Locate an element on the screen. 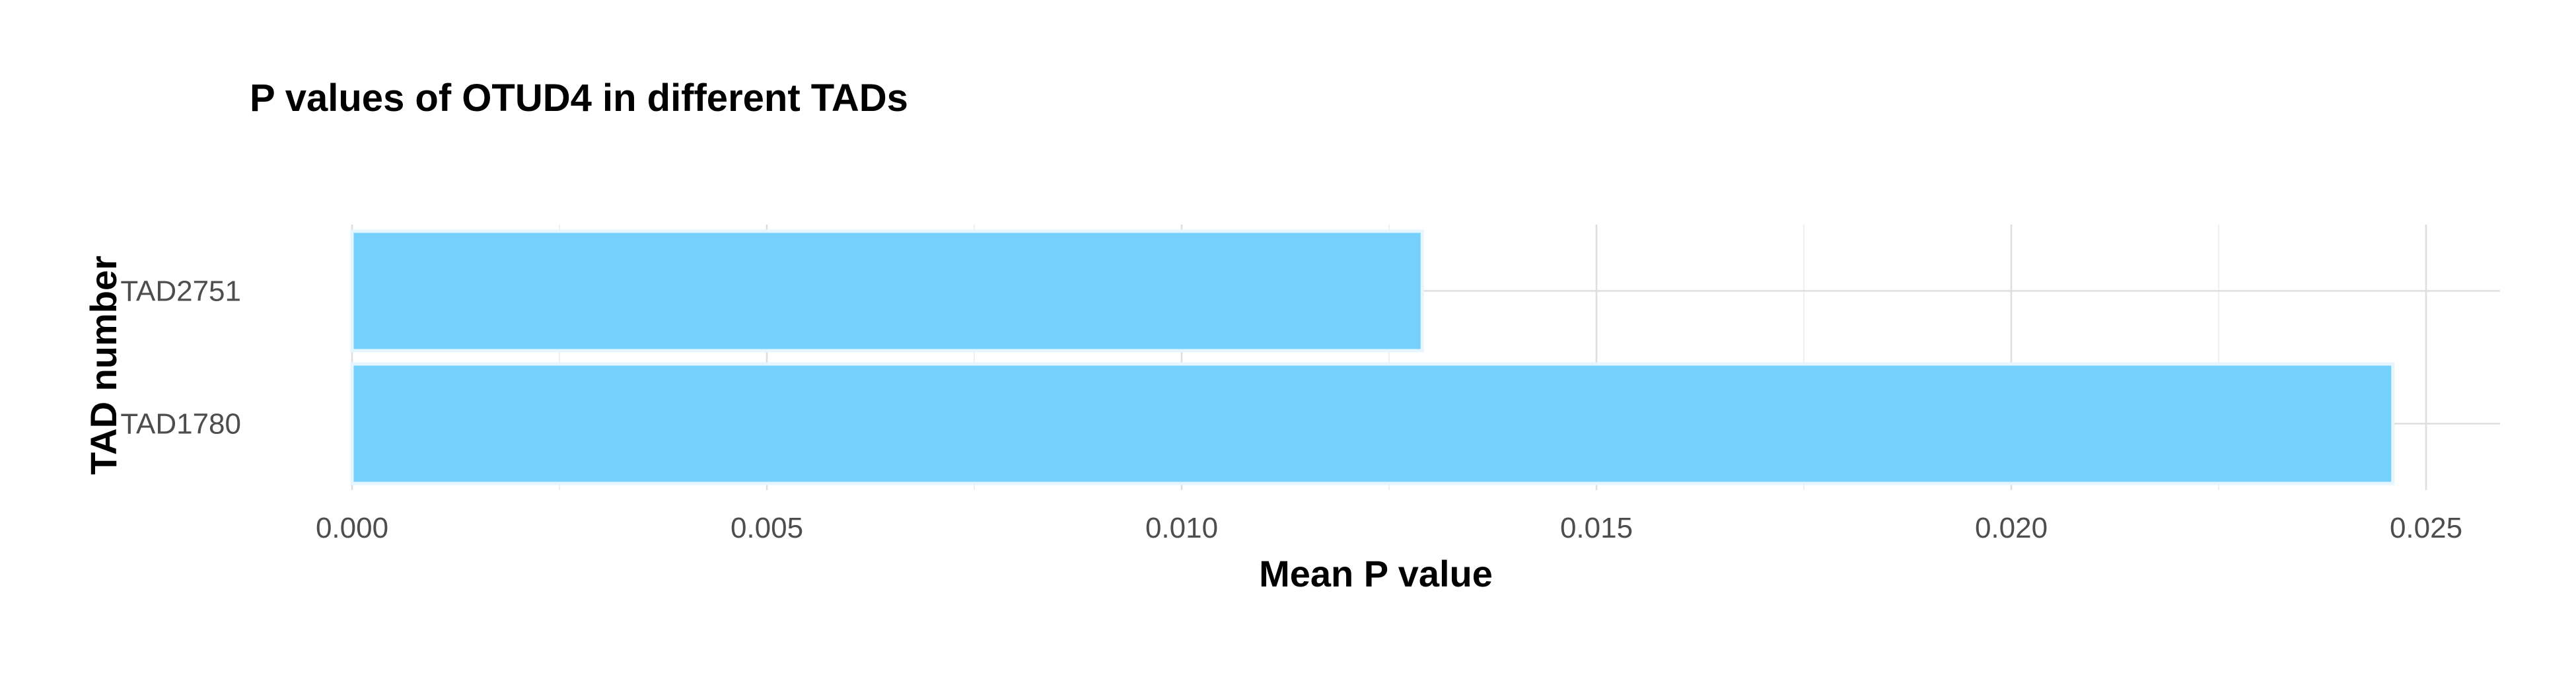 The width and height of the screenshot is (2576, 675). x-tick-label: 0.005 is located at coordinates (767, 528).